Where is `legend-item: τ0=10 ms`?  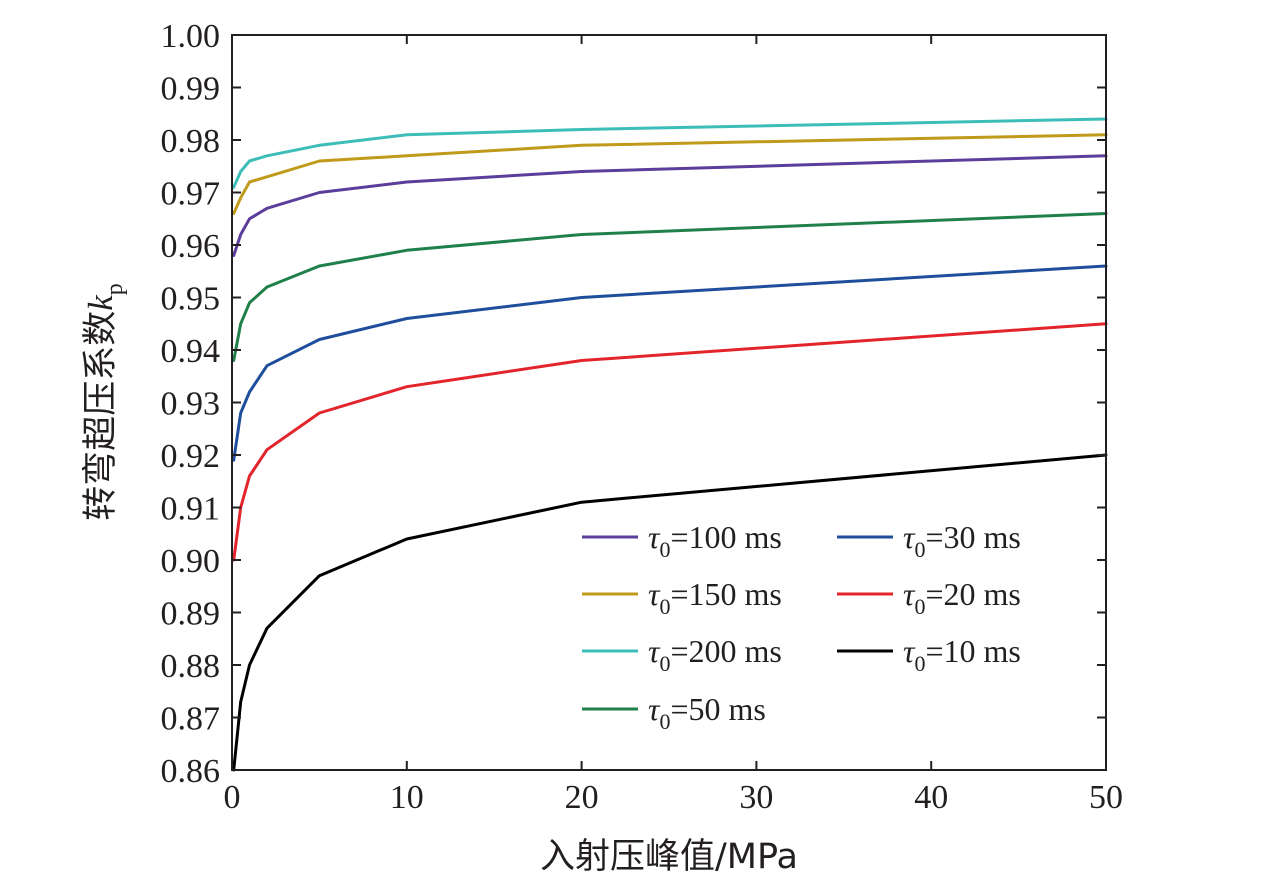 legend-item: τ0=10 ms is located at coordinates (929, 654).